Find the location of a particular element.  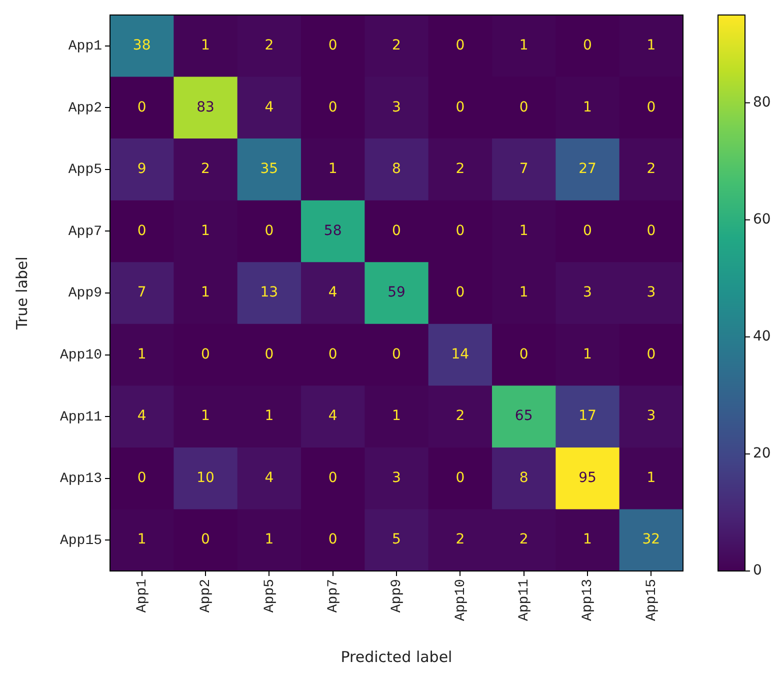

x-tick-label: App13 is located at coordinates (588, 600).